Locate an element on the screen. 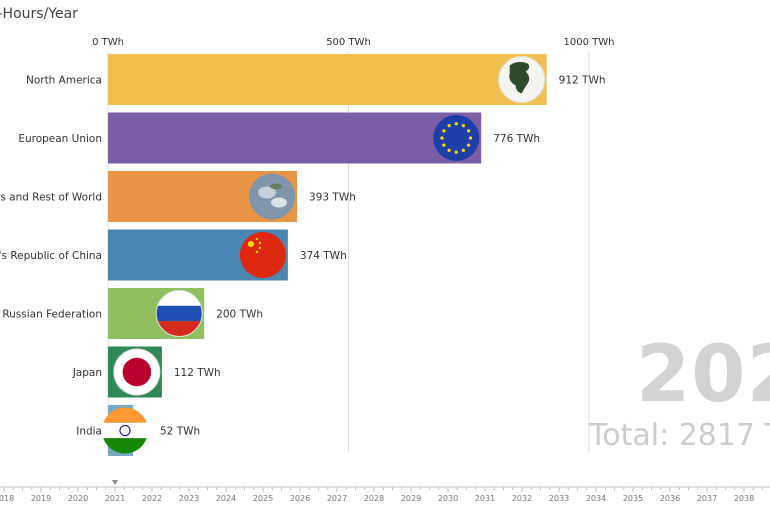 The width and height of the screenshot is (770, 513). x-tick-label: 0 TWh is located at coordinates (108, 42).